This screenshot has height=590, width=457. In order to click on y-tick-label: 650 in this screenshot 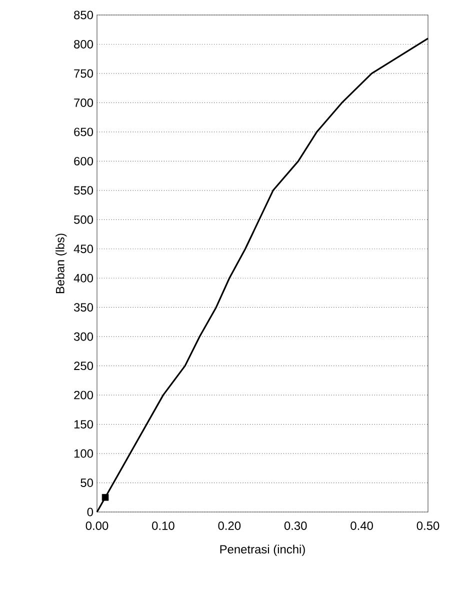, I will do `click(84, 132)`.